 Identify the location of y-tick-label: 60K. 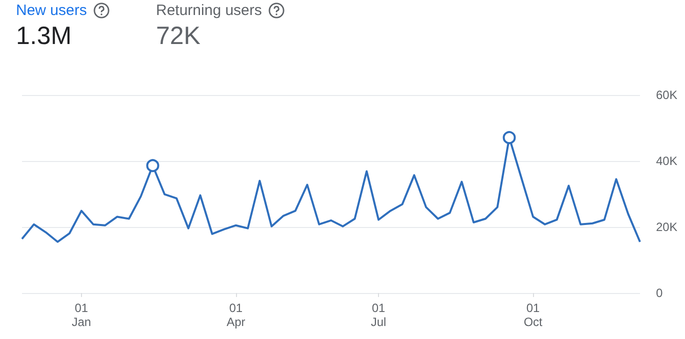
(667, 95).